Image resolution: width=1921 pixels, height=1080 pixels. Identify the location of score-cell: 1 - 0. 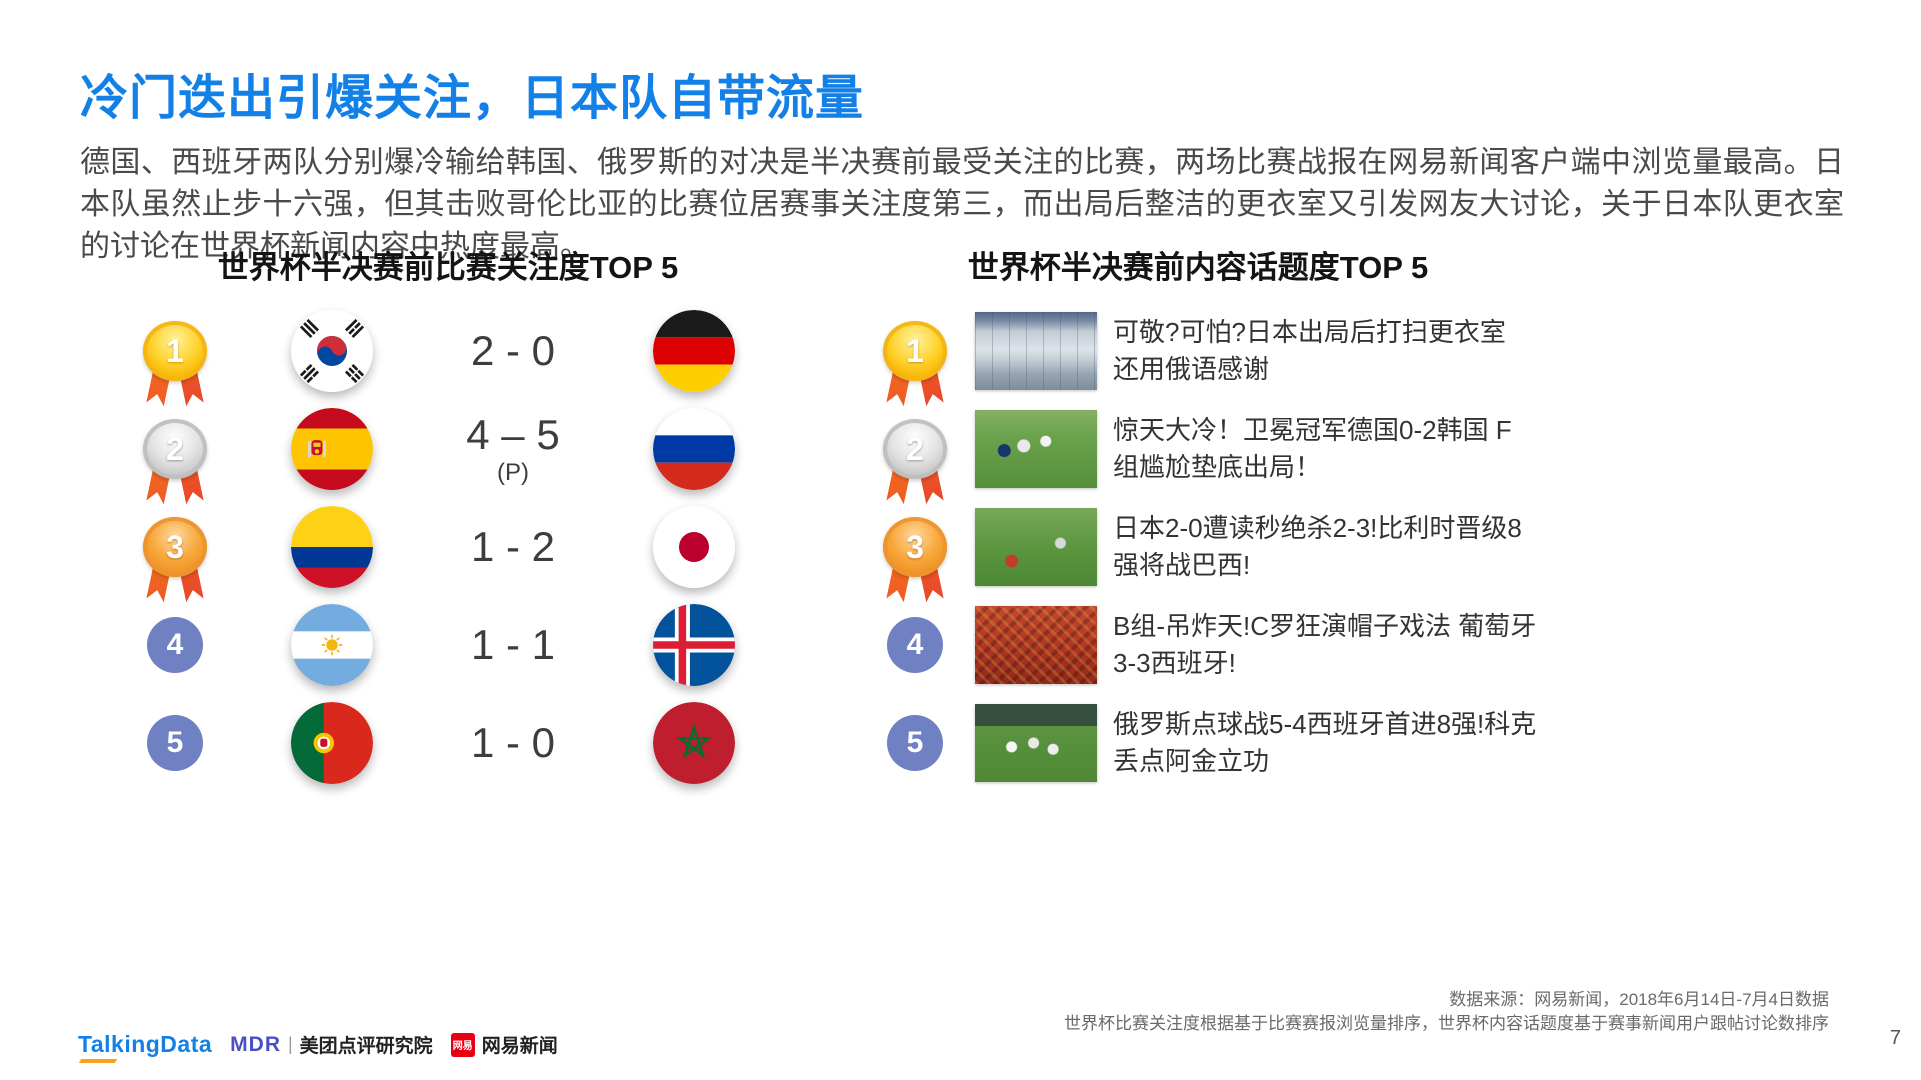
(513, 743).